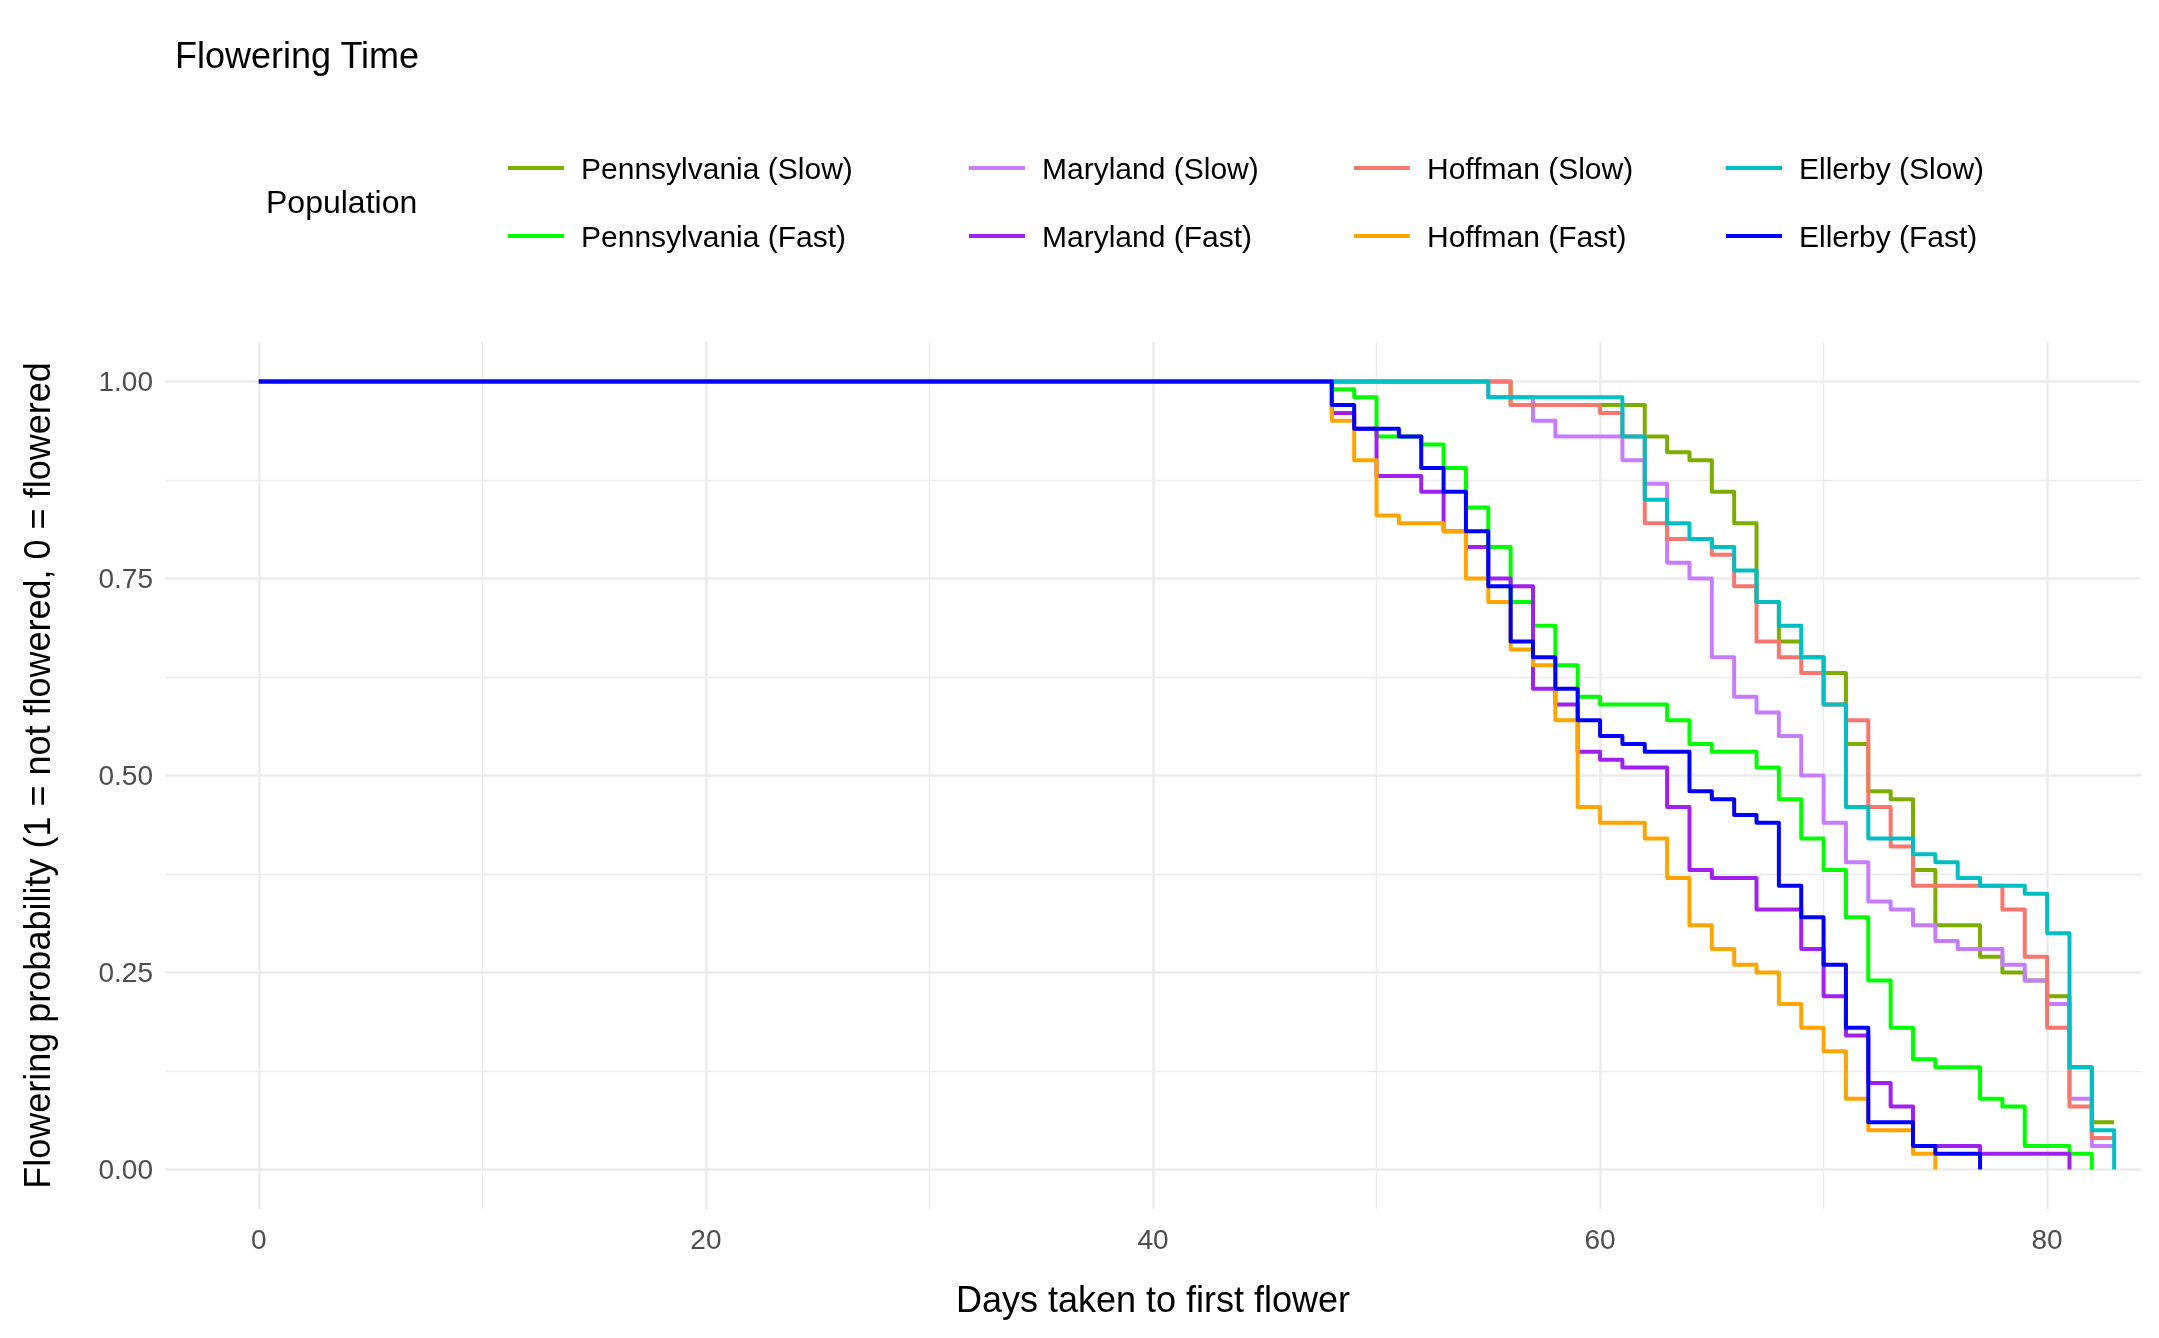 The width and height of the screenshot is (2159, 1338). What do you see at coordinates (717, 168) in the screenshot?
I see `legend-label: Pennsylvania (Slow)` at bounding box center [717, 168].